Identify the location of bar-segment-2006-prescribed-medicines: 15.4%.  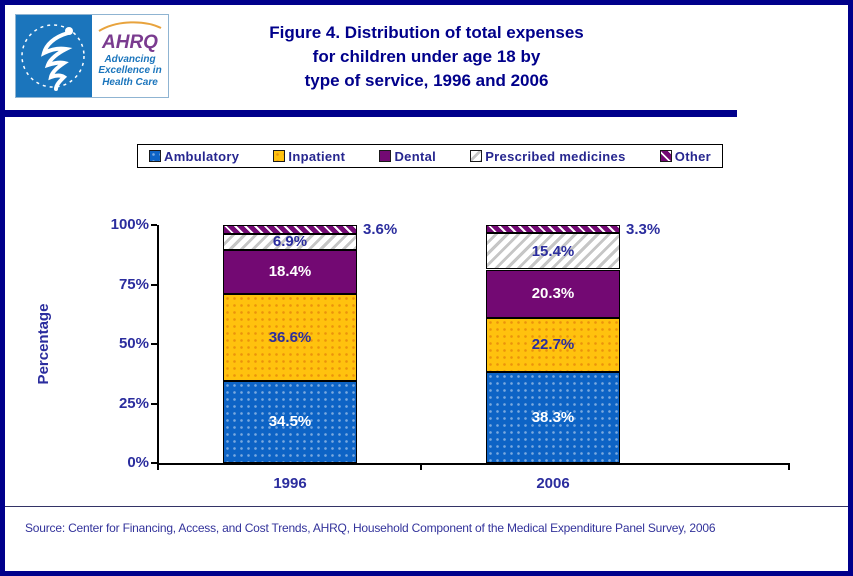
(553, 251).